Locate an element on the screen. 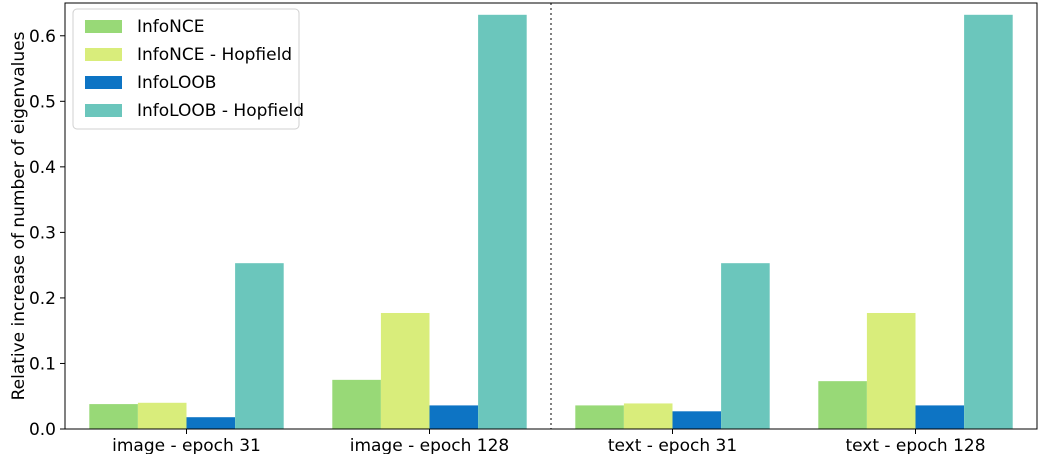 The height and width of the screenshot is (454, 1040). y-tick-label: 0.0 is located at coordinates (42, 430).